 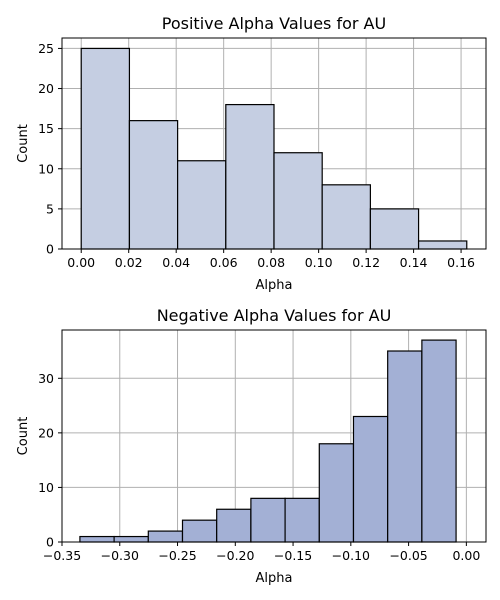 I want to click on x-tick-label: −0.35, so click(x=62, y=555).